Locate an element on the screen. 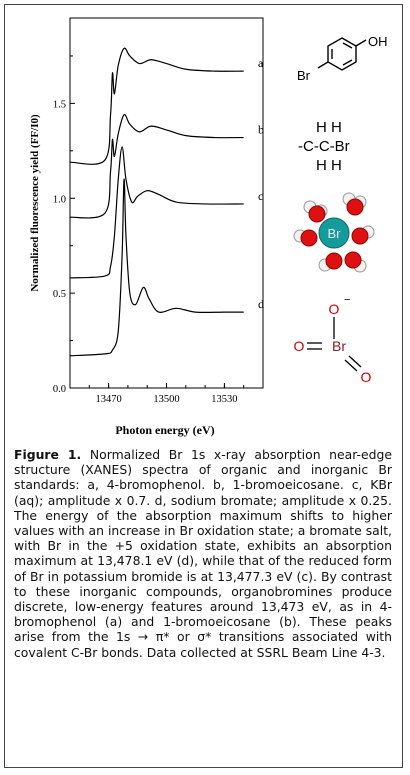 This screenshot has height=775, width=410. hydrated-bromide: Br is located at coordinates (334, 232).